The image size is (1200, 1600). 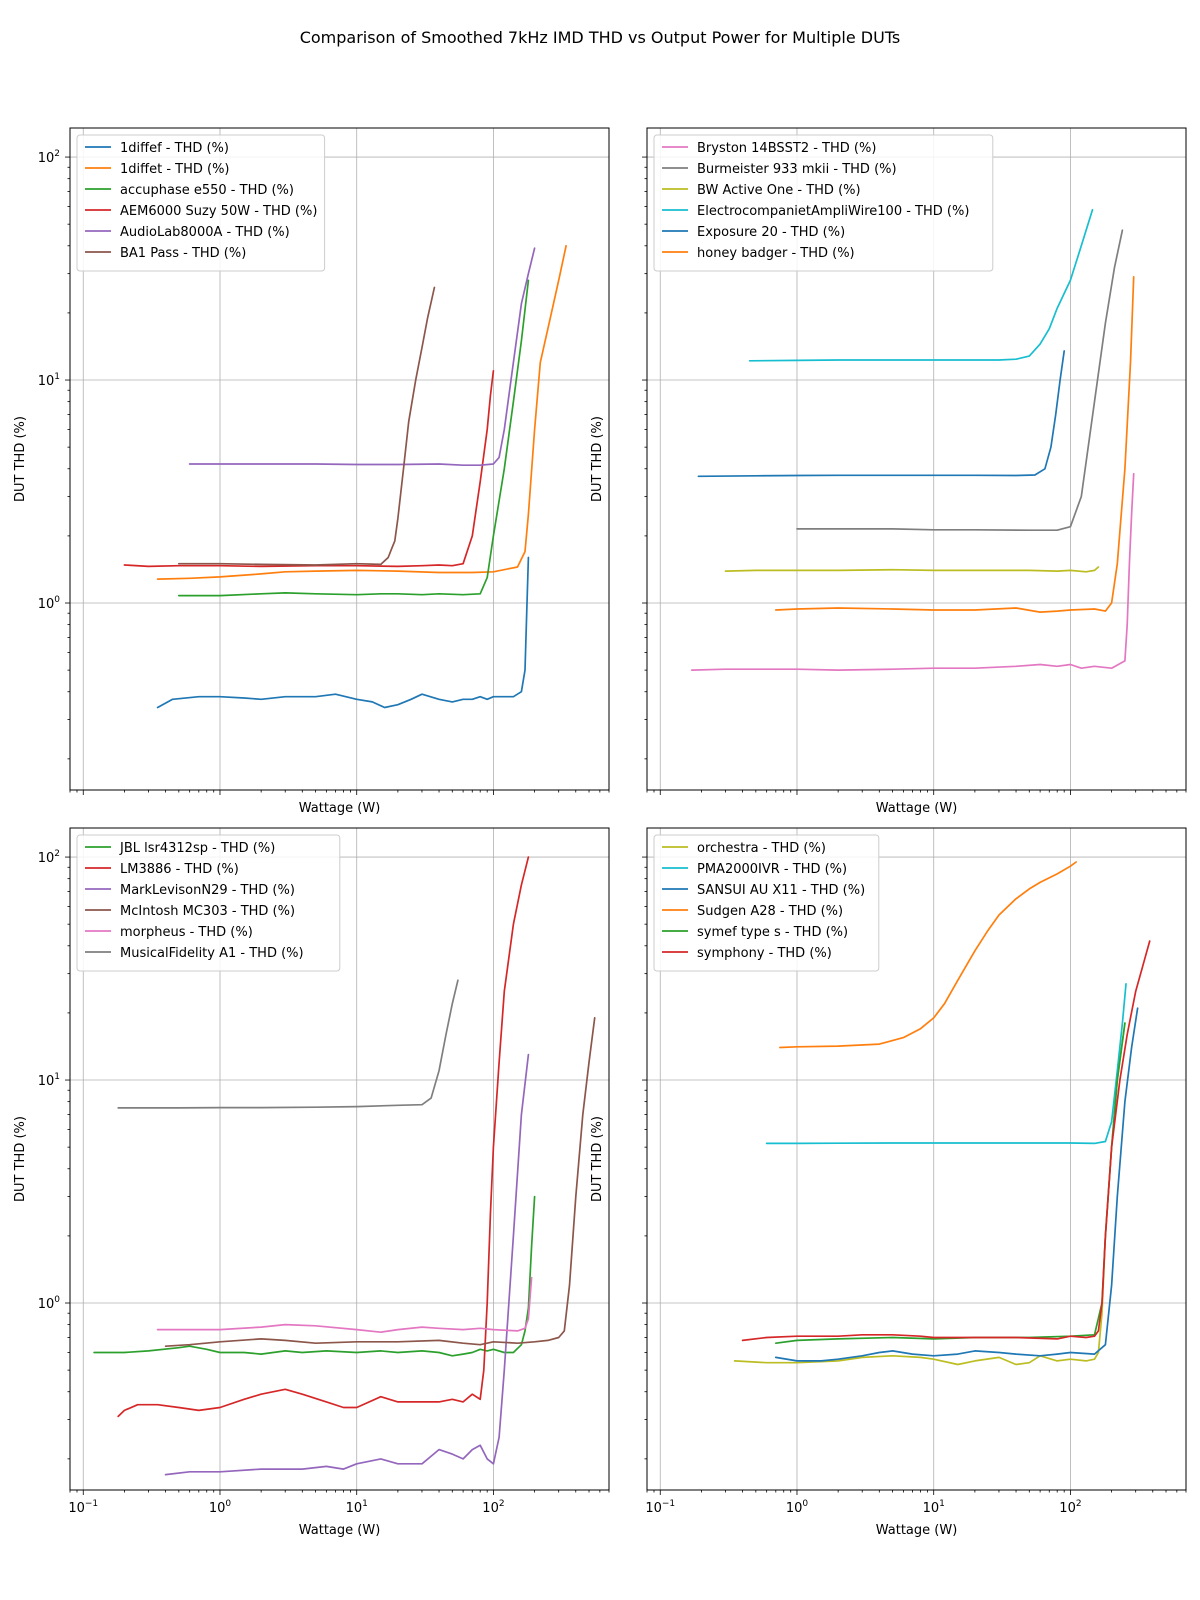 I want to click on legend-label: morpheus - THD (%), so click(x=186, y=932).